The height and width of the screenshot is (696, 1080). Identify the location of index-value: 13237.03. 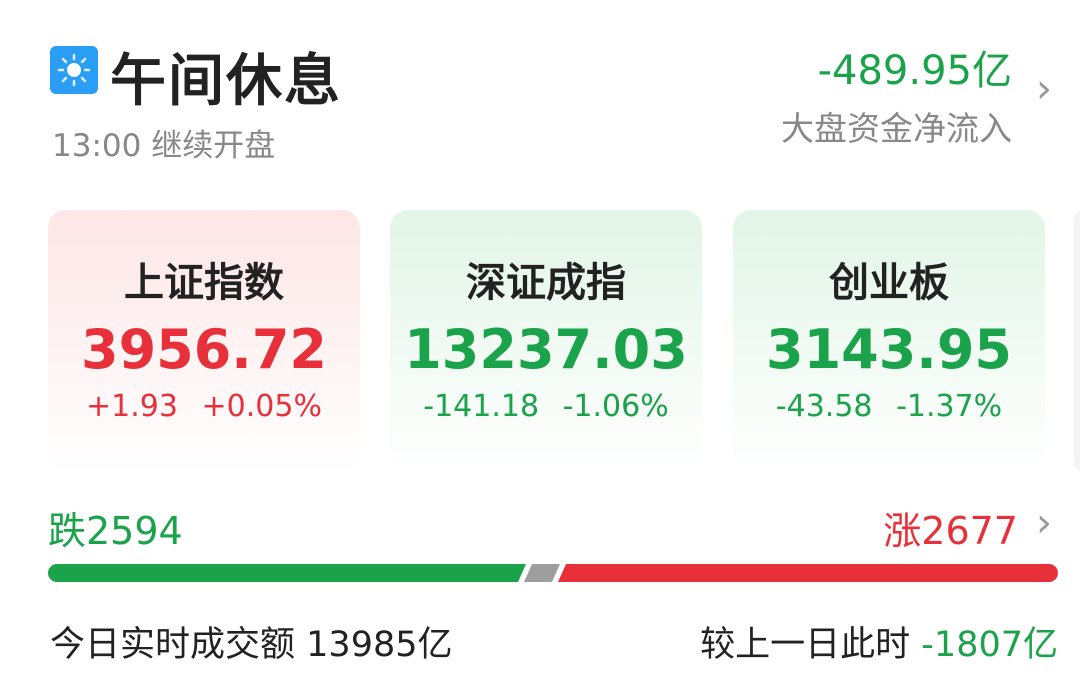
(546, 349).